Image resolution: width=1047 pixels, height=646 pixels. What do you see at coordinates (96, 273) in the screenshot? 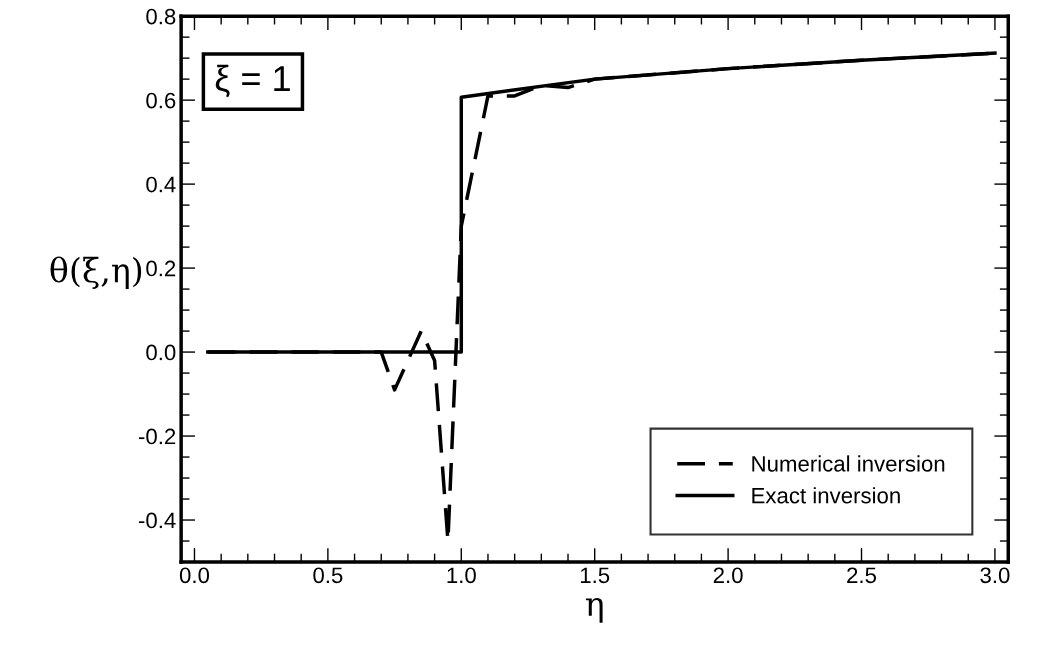
I see `y-axis-title: θ(ξ,η)` at bounding box center [96, 273].